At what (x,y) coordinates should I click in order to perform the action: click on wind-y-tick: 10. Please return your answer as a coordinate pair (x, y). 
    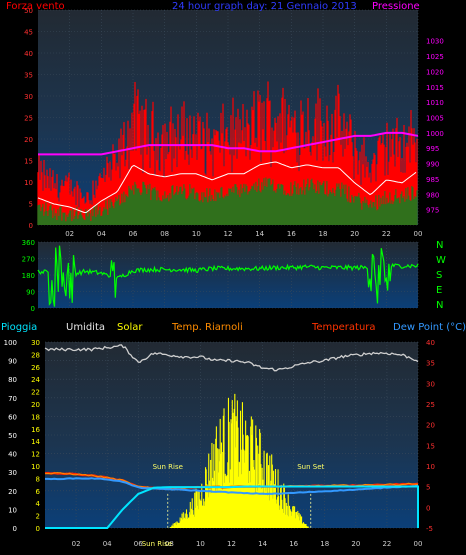
    Looking at the image, I should click on (28, 183).